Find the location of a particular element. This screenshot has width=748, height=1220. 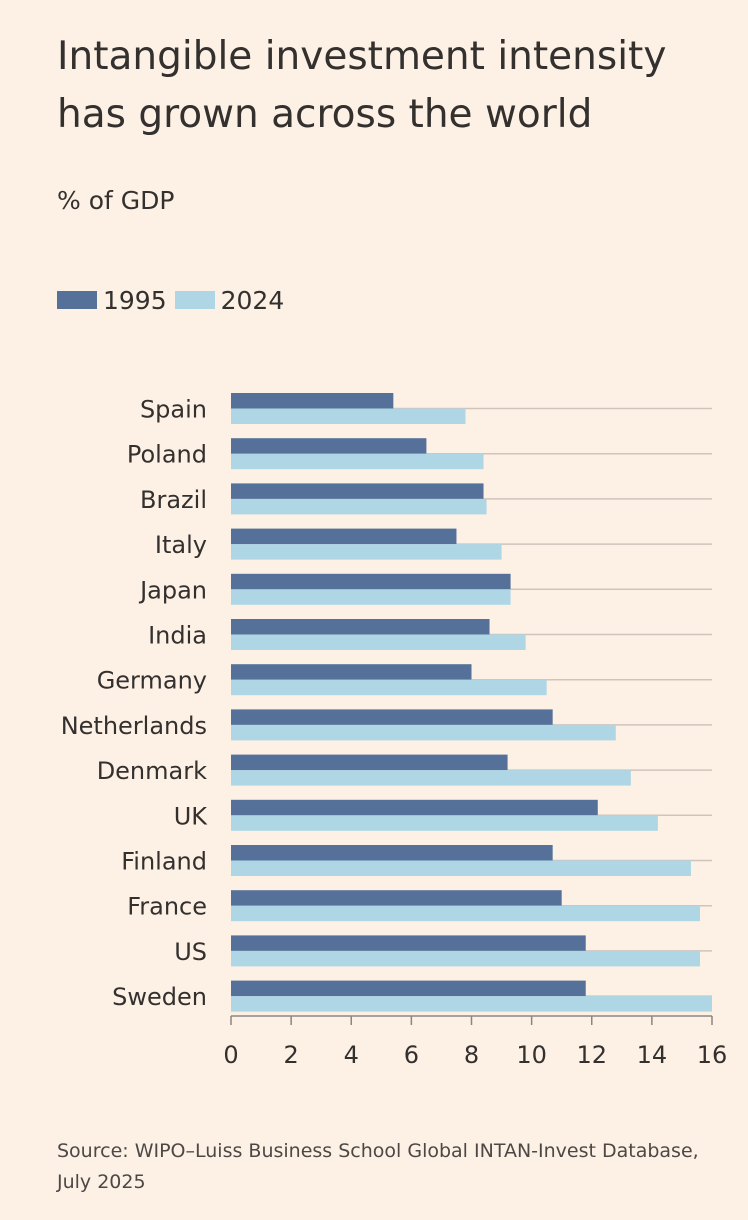

category-label-denmark: Denmark is located at coordinates (152, 771).